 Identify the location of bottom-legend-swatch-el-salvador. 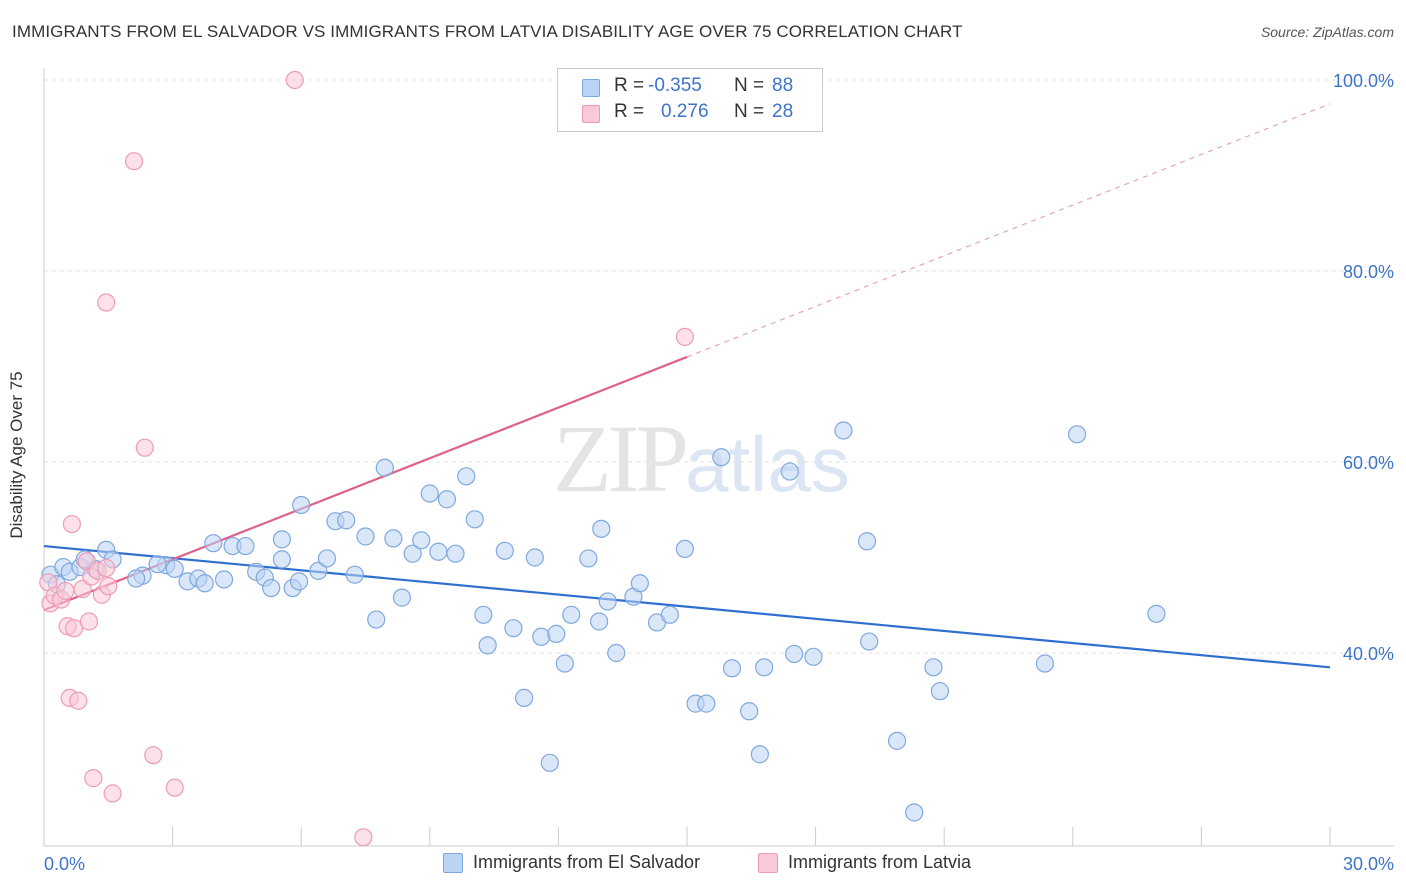
(453, 863).